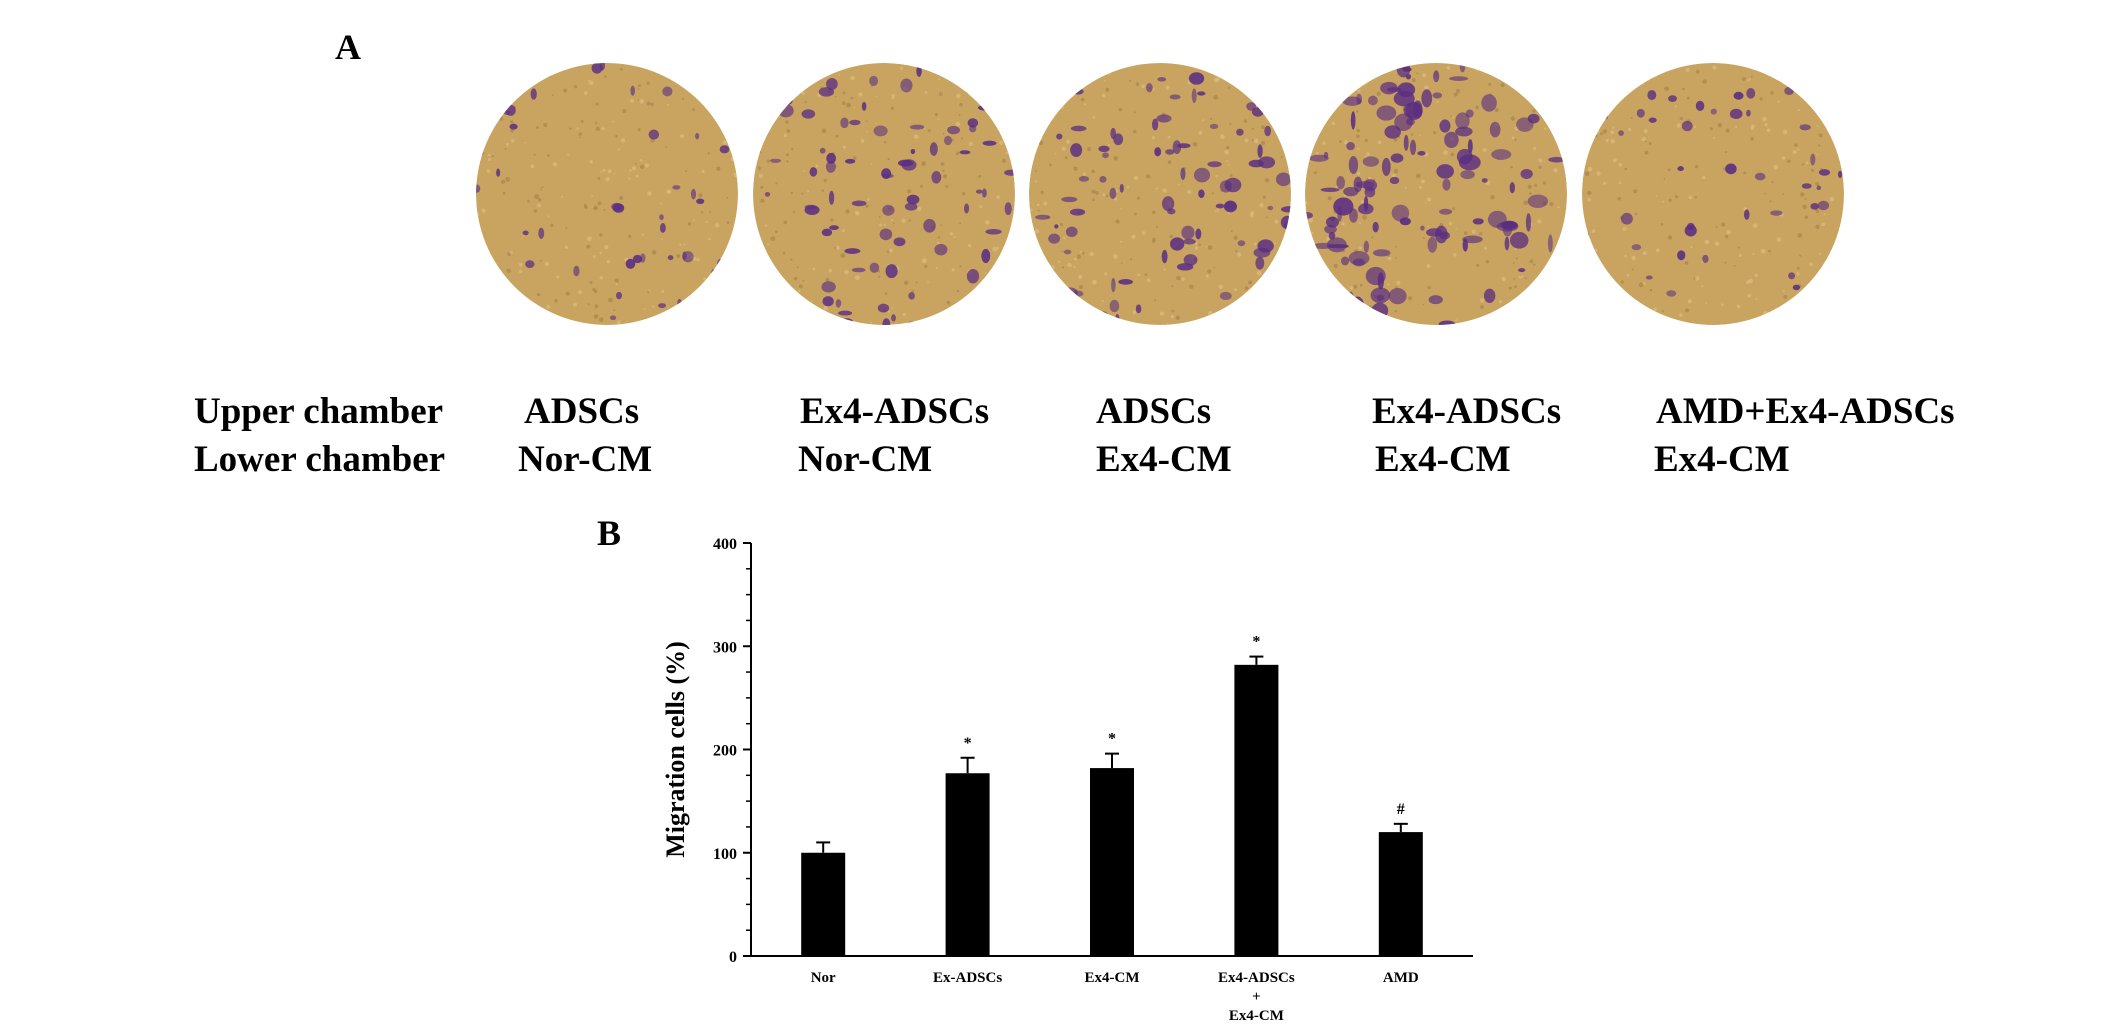 Image resolution: width=2126 pixels, height=1027 pixels. What do you see at coordinates (823, 978) in the screenshot?
I see `x-tick-label: Nor` at bounding box center [823, 978].